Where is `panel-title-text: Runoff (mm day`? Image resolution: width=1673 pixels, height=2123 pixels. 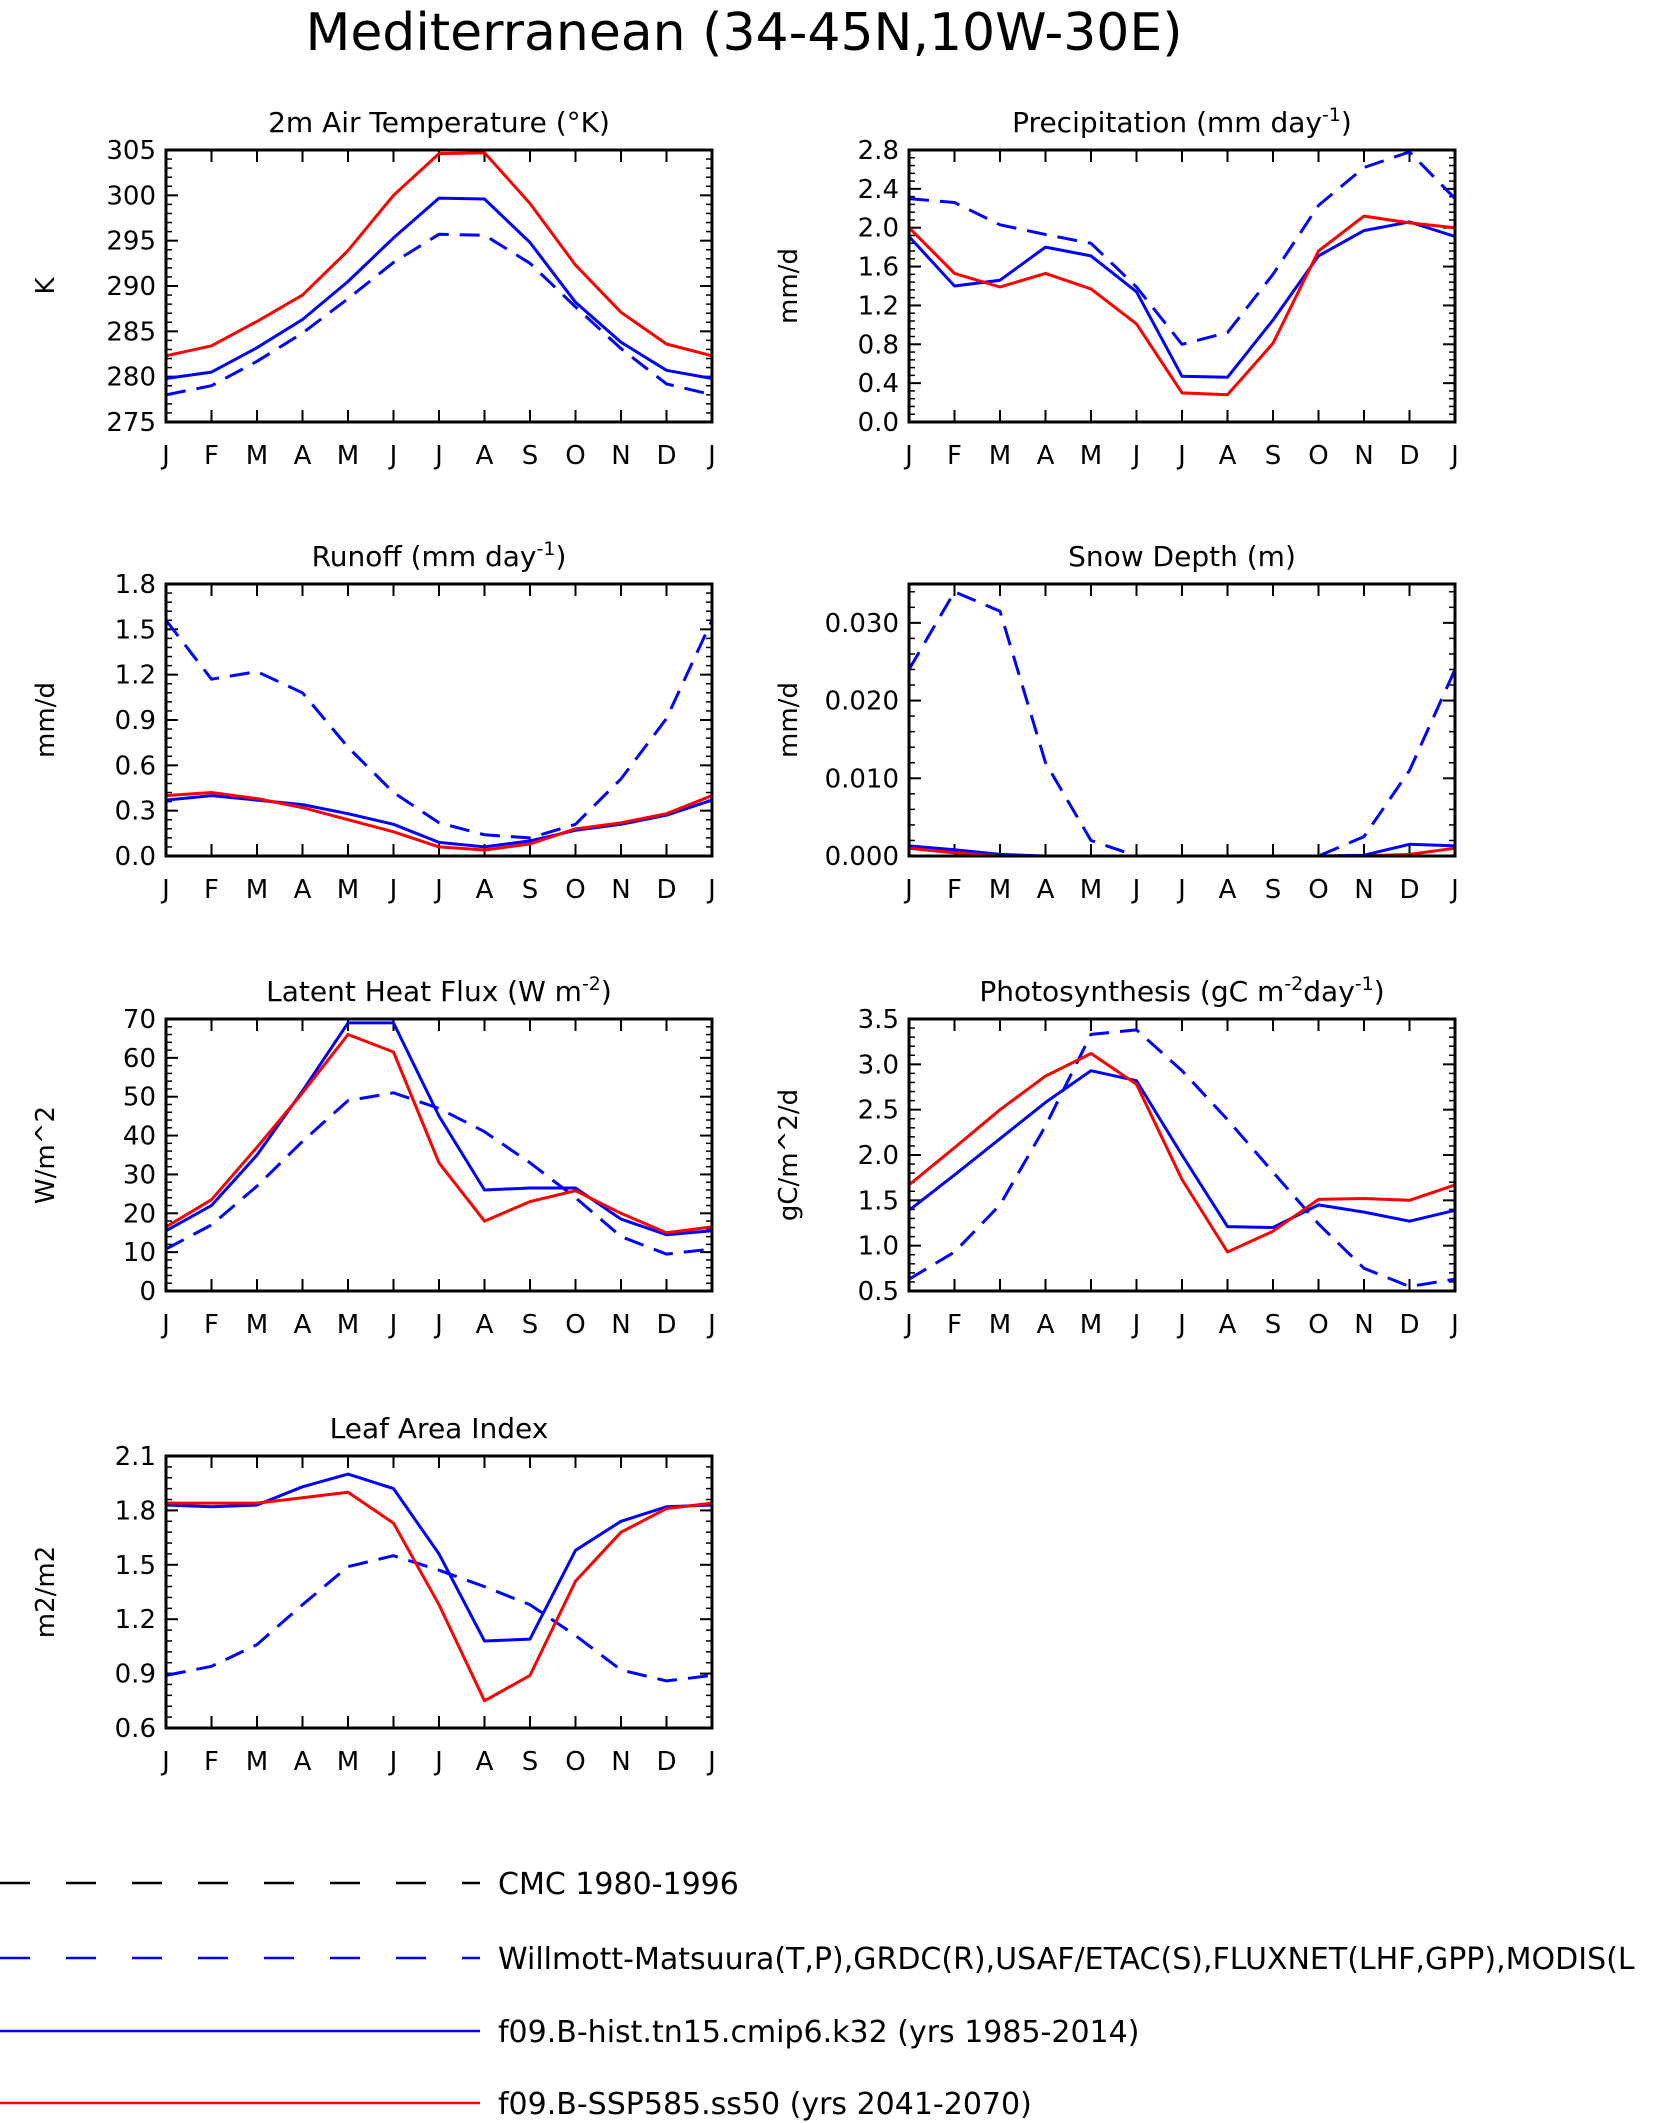
panel-title-text: Runoff (mm day is located at coordinates (424, 556).